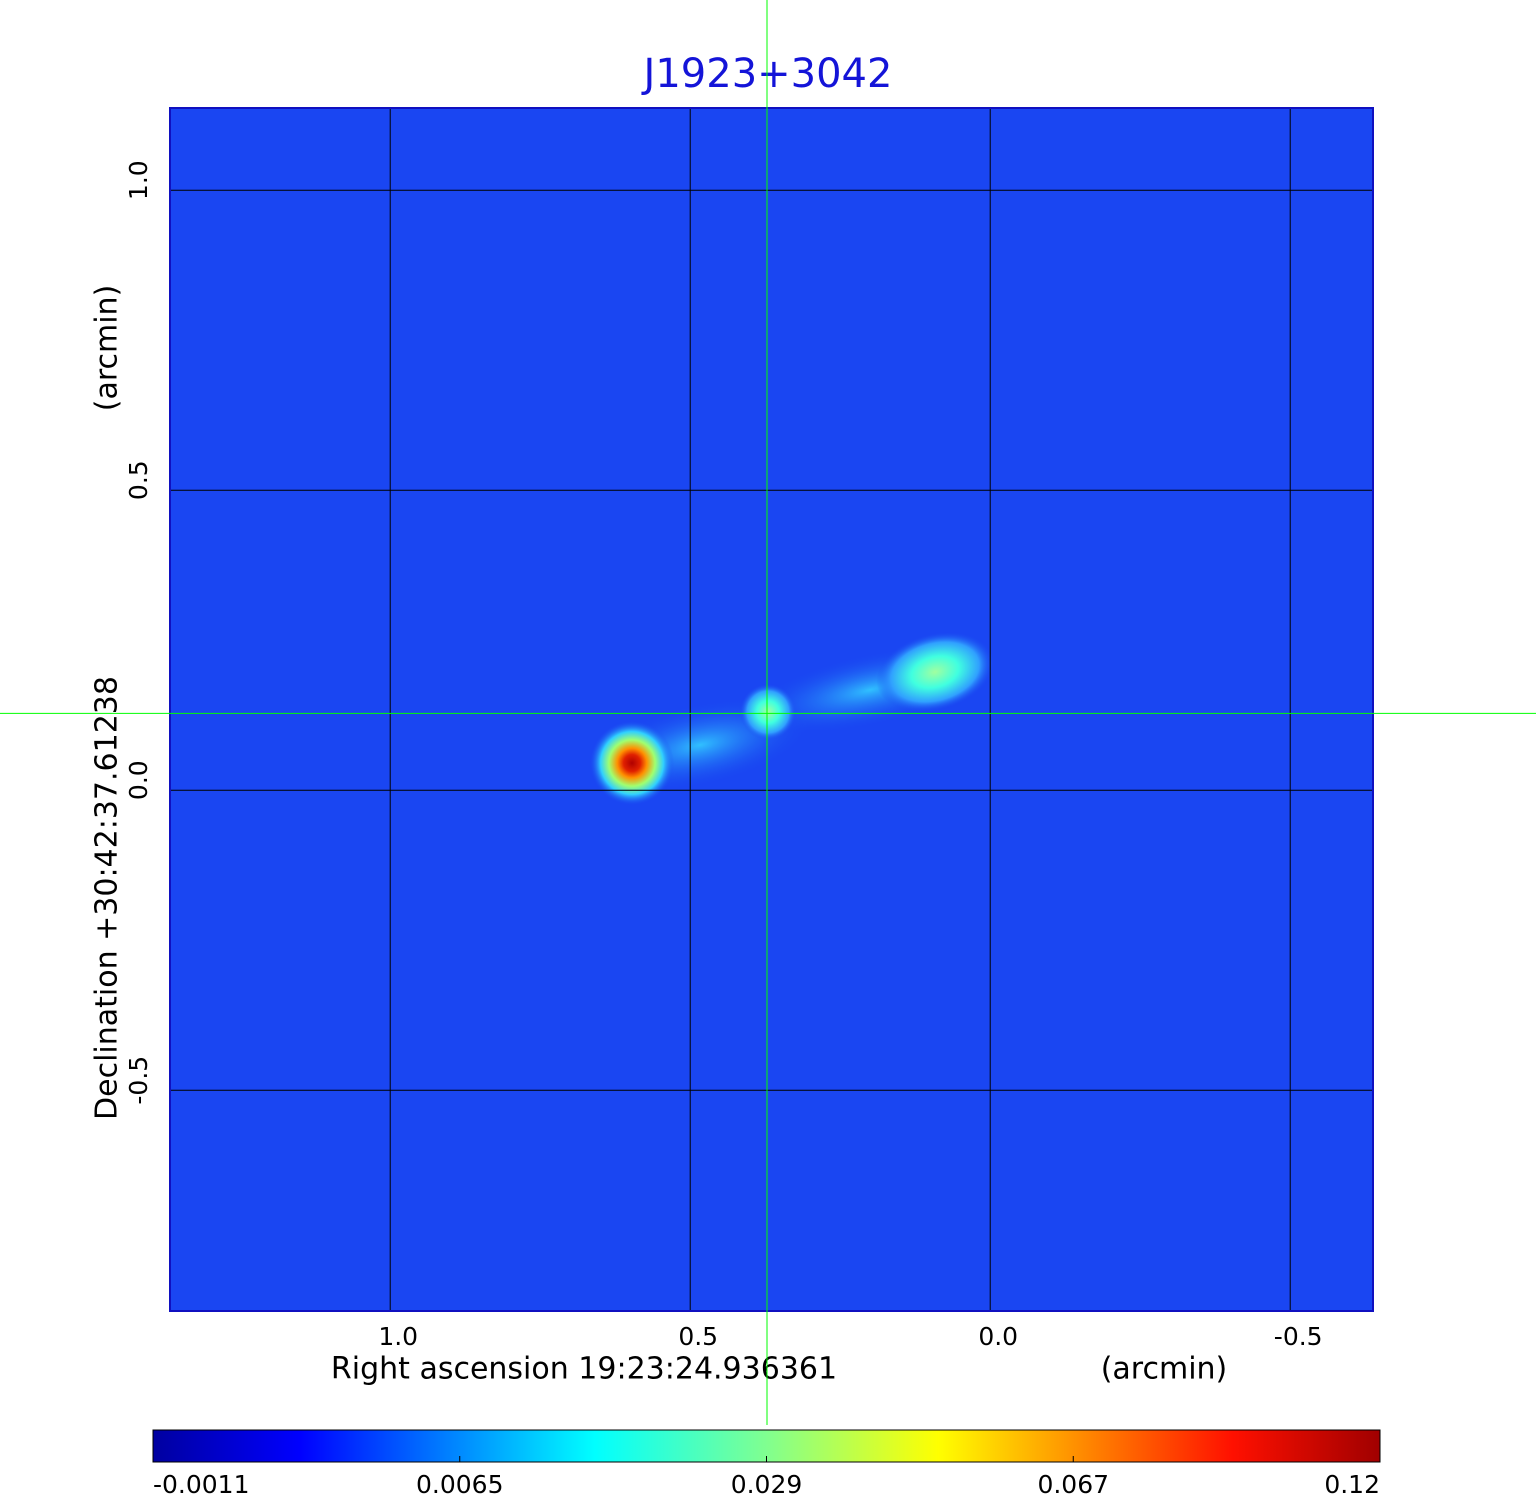  Describe the element at coordinates (138, 480) in the screenshot. I see `y-tick-label: 0.5` at that location.